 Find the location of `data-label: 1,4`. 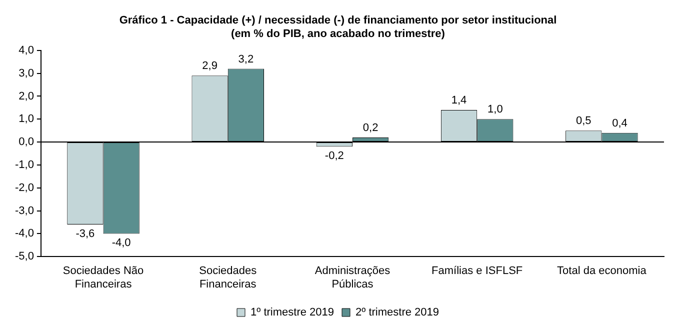

data-label: 1,4 is located at coordinates (459, 100).